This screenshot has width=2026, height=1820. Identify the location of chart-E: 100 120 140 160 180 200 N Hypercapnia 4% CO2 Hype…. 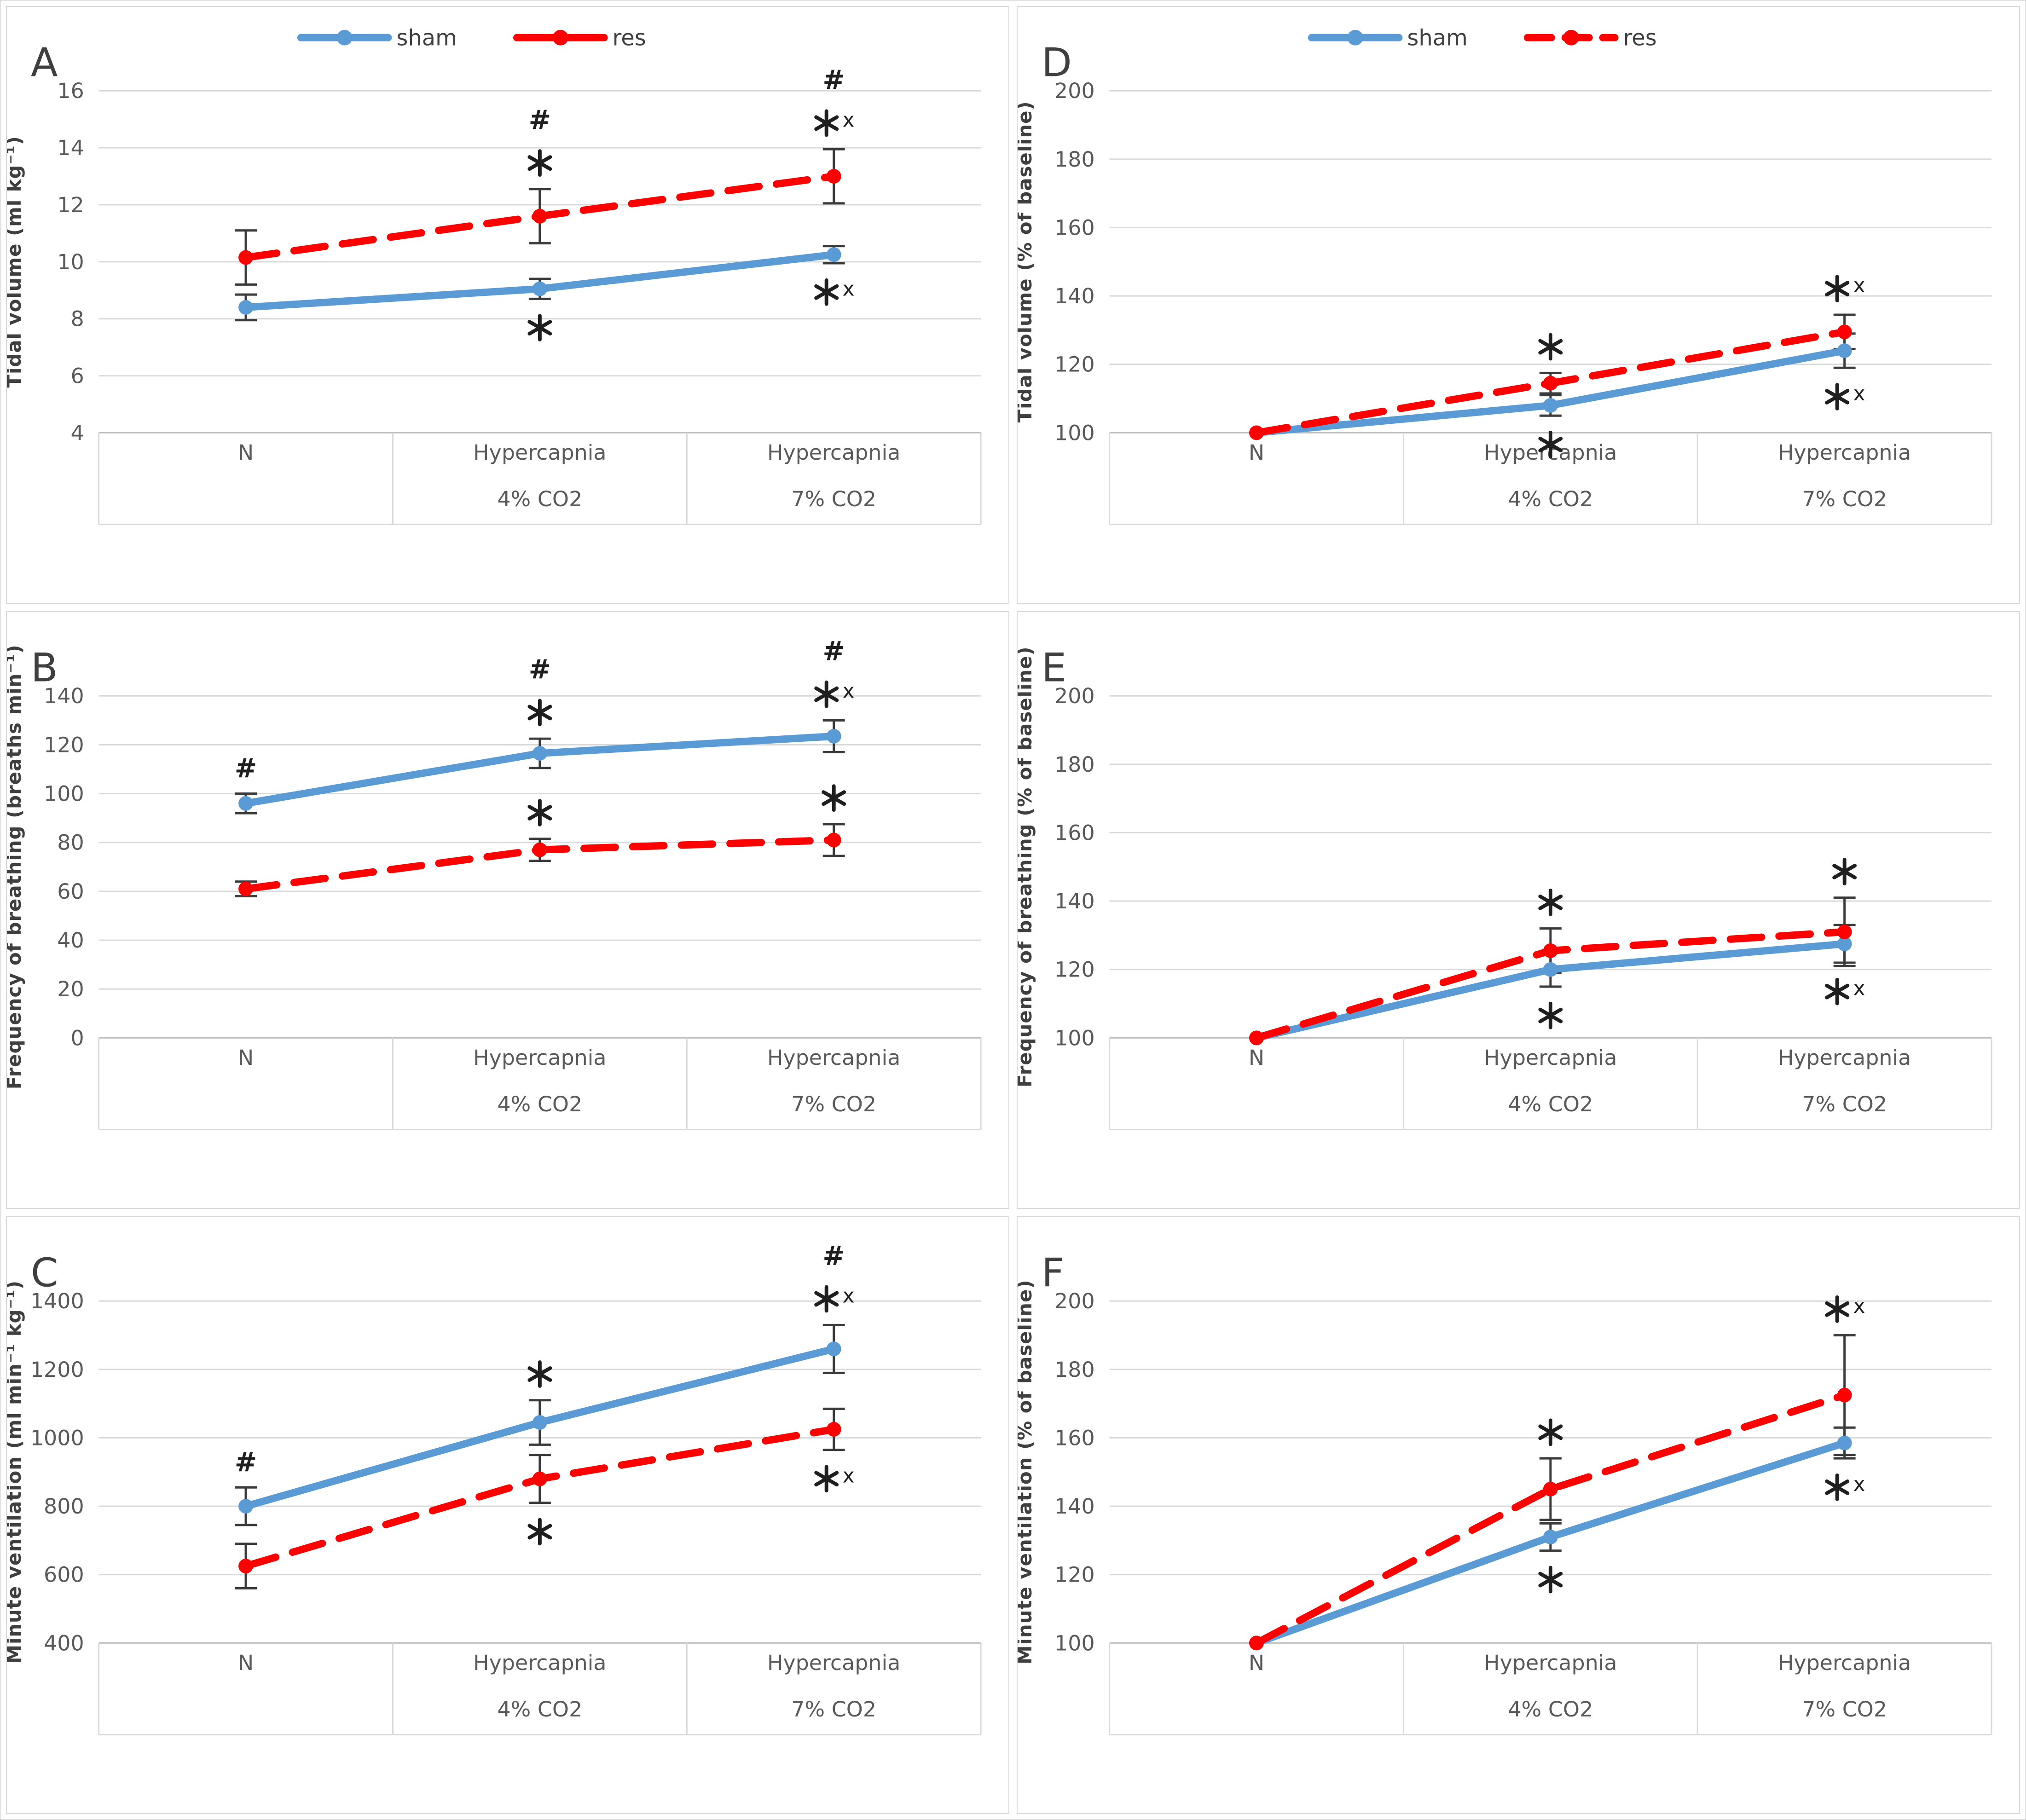
(1505, 888).